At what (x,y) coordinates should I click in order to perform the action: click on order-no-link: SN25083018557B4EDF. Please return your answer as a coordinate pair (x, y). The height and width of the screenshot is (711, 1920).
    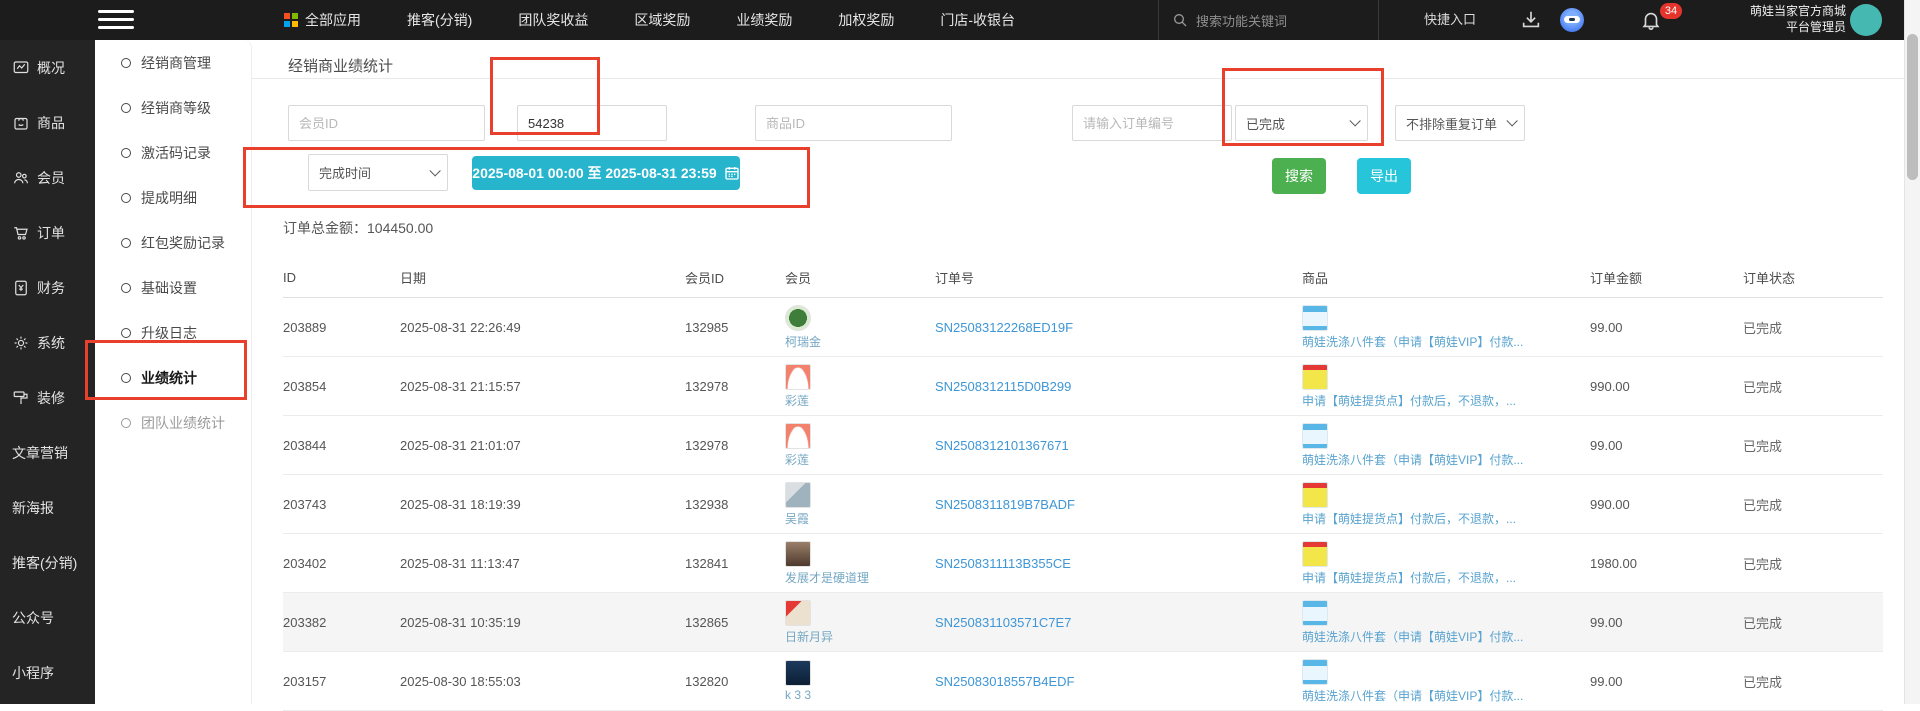
    Looking at the image, I should click on (1005, 681).